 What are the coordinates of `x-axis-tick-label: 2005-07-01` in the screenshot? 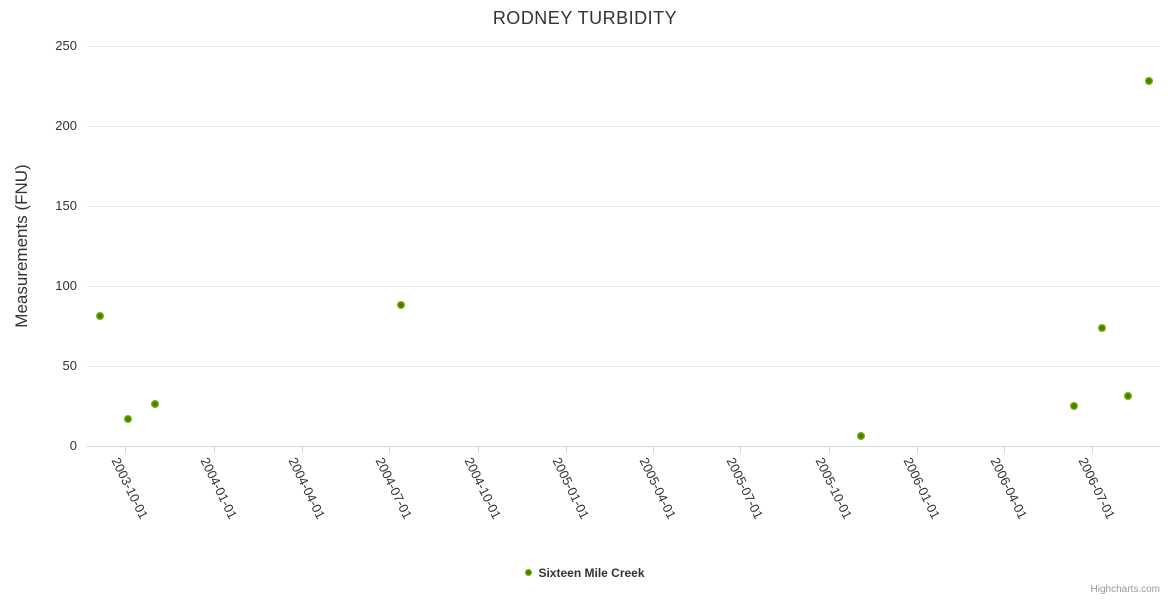 It's located at (745, 488).